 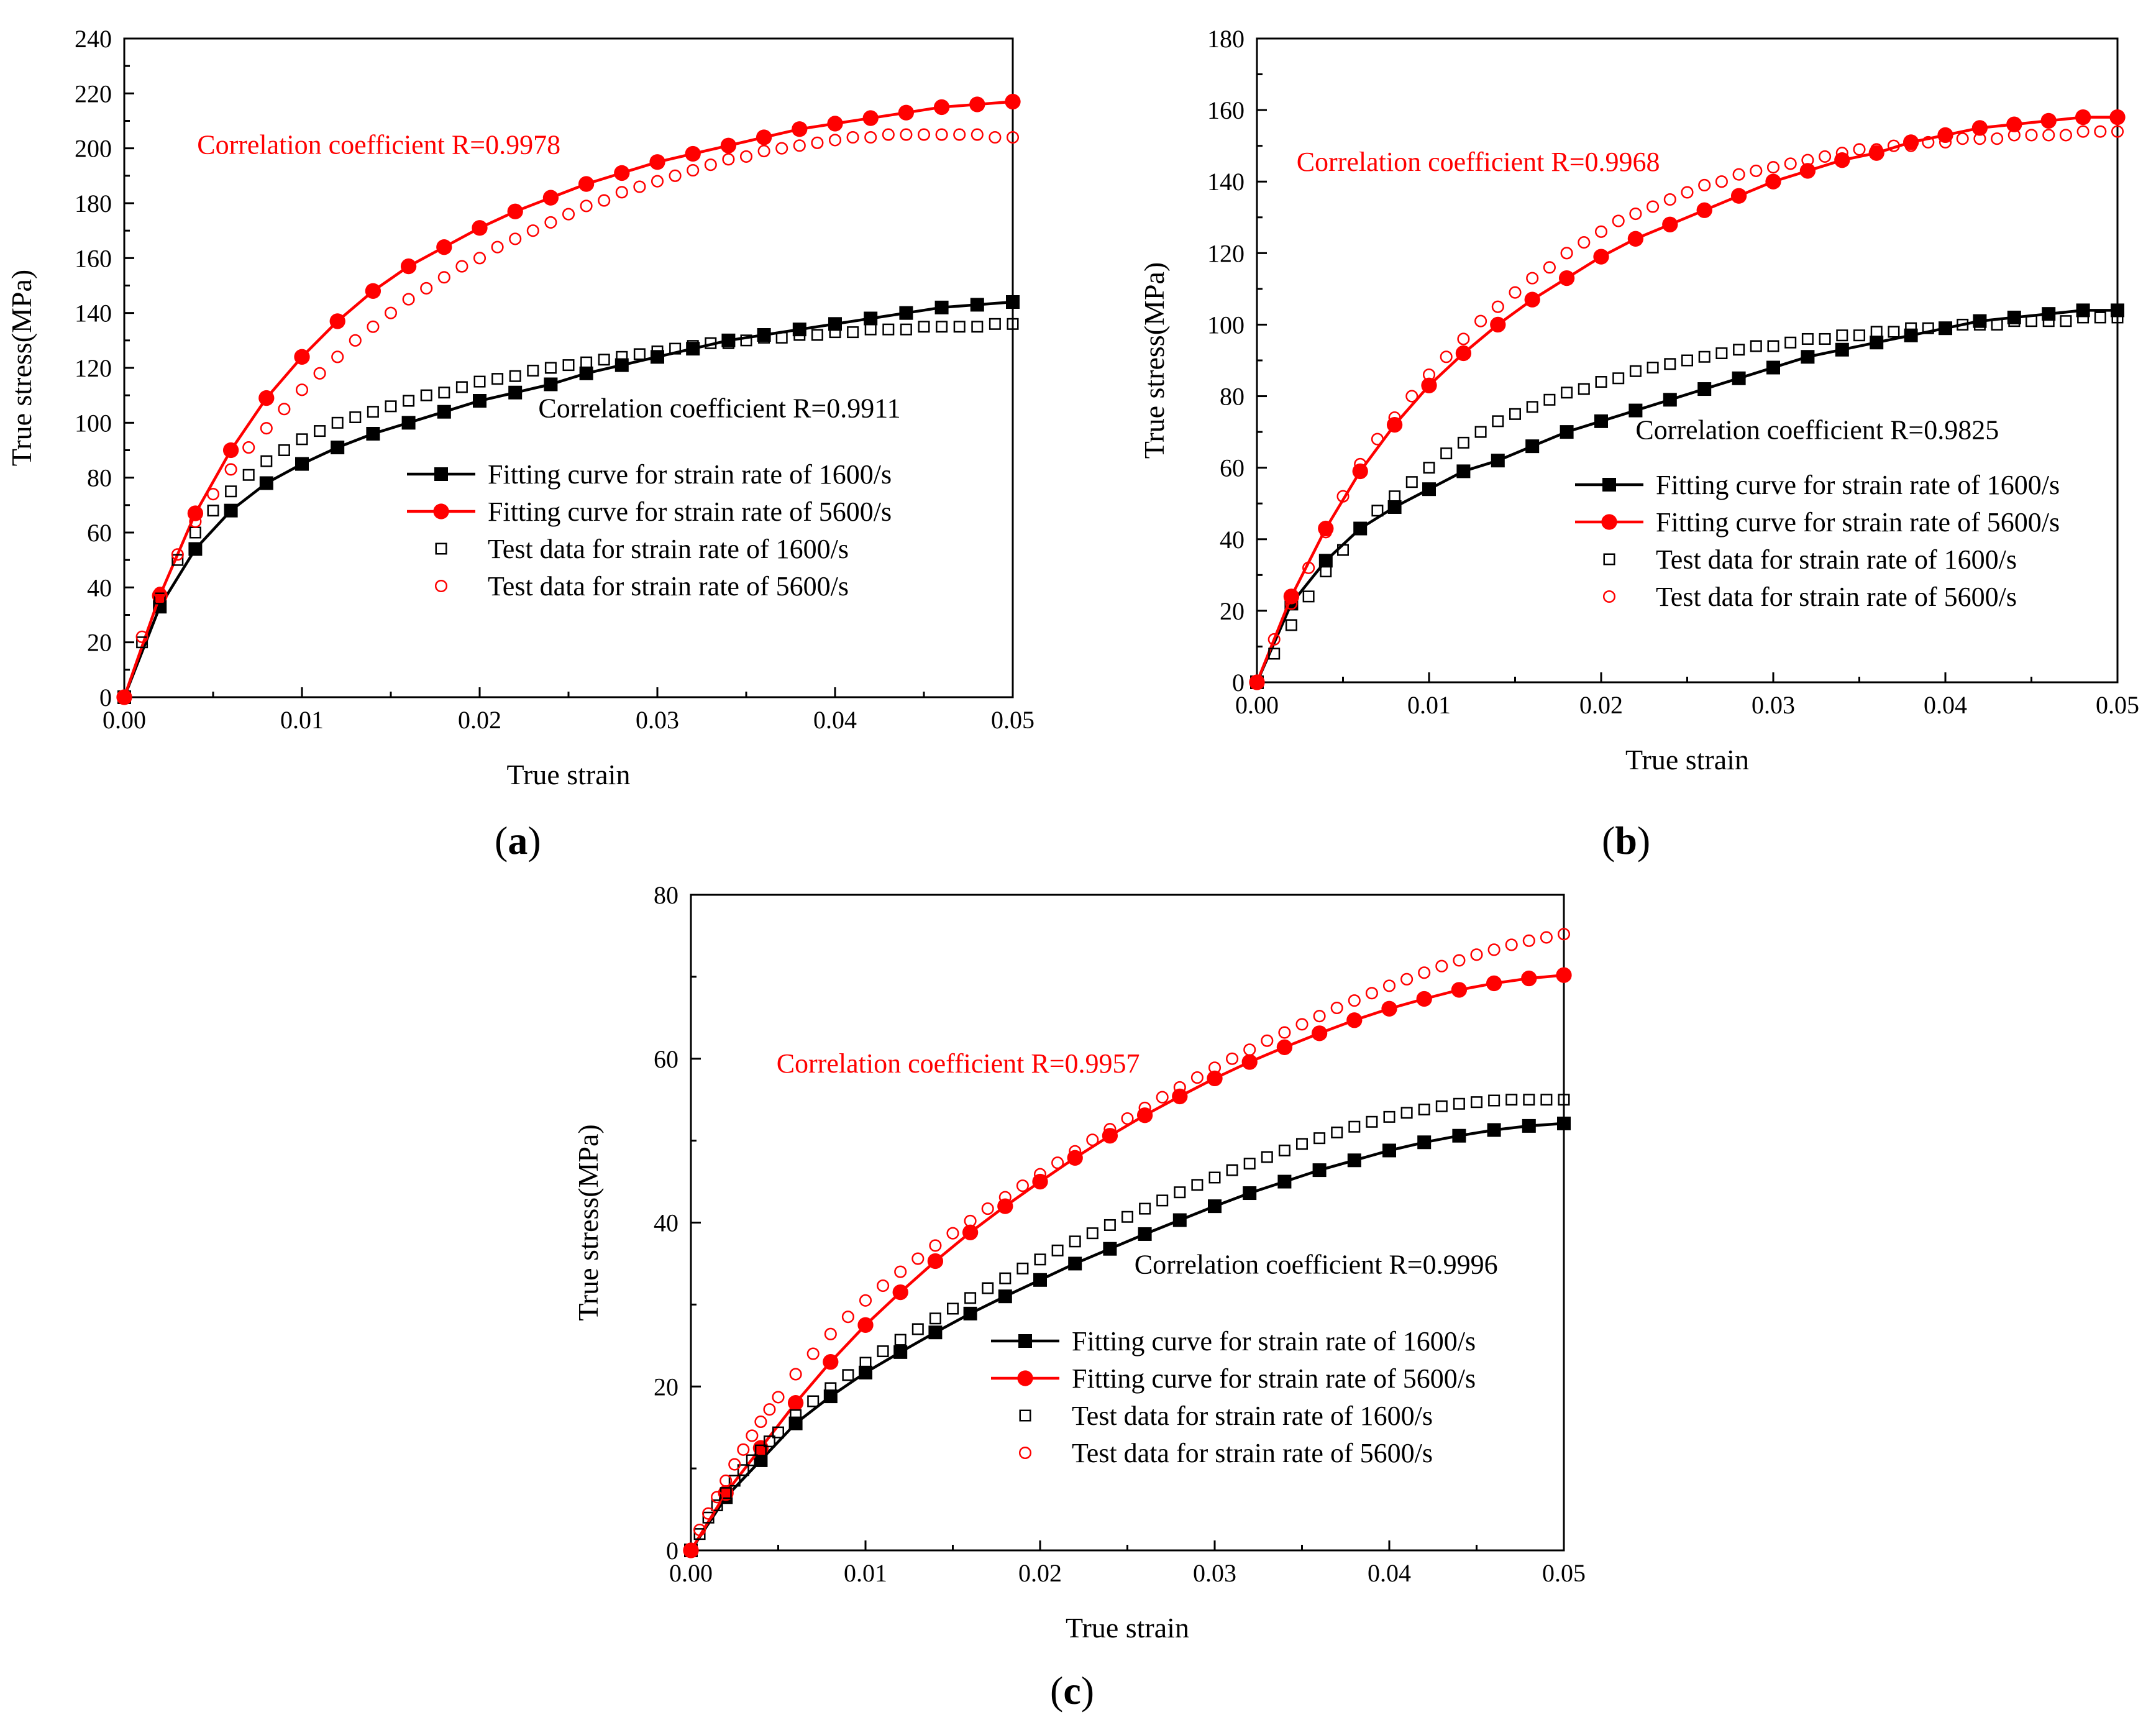 I want to click on x-tick-label: 0.04, so click(x=1390, y=1573).